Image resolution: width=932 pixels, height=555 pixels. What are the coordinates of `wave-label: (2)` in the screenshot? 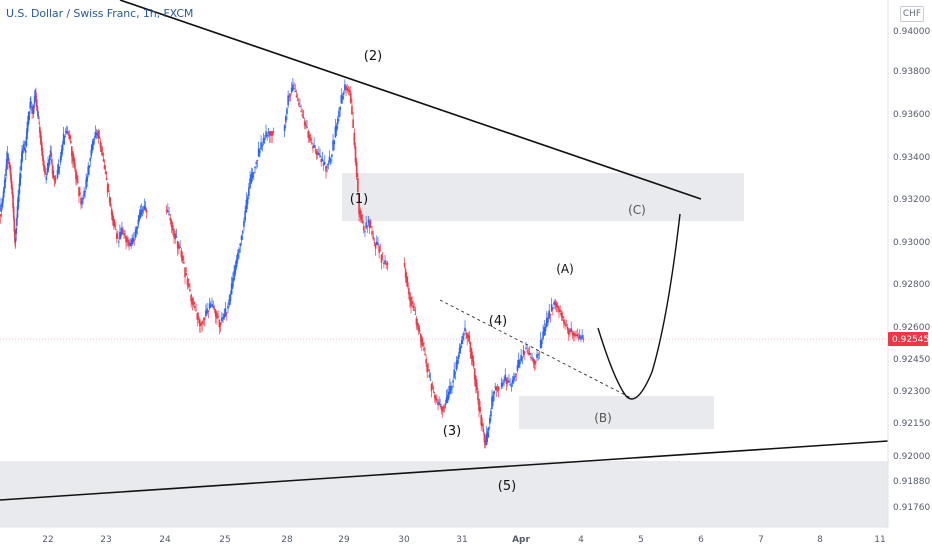 It's located at (373, 56).